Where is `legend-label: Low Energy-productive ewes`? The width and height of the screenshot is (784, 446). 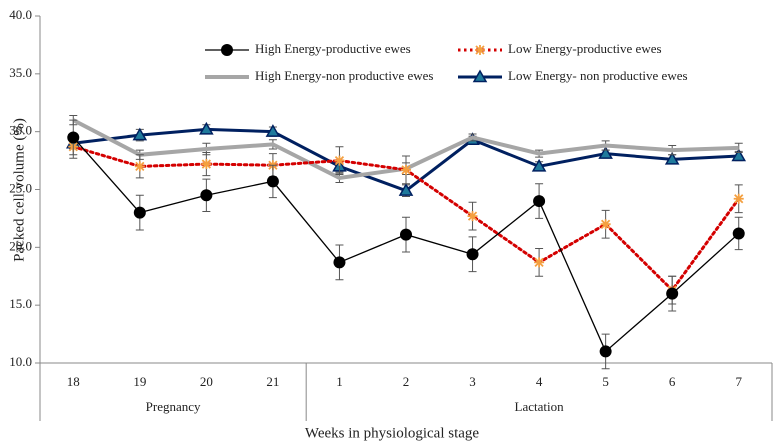
legend-label: Low Energy-productive ewes is located at coordinates (585, 48).